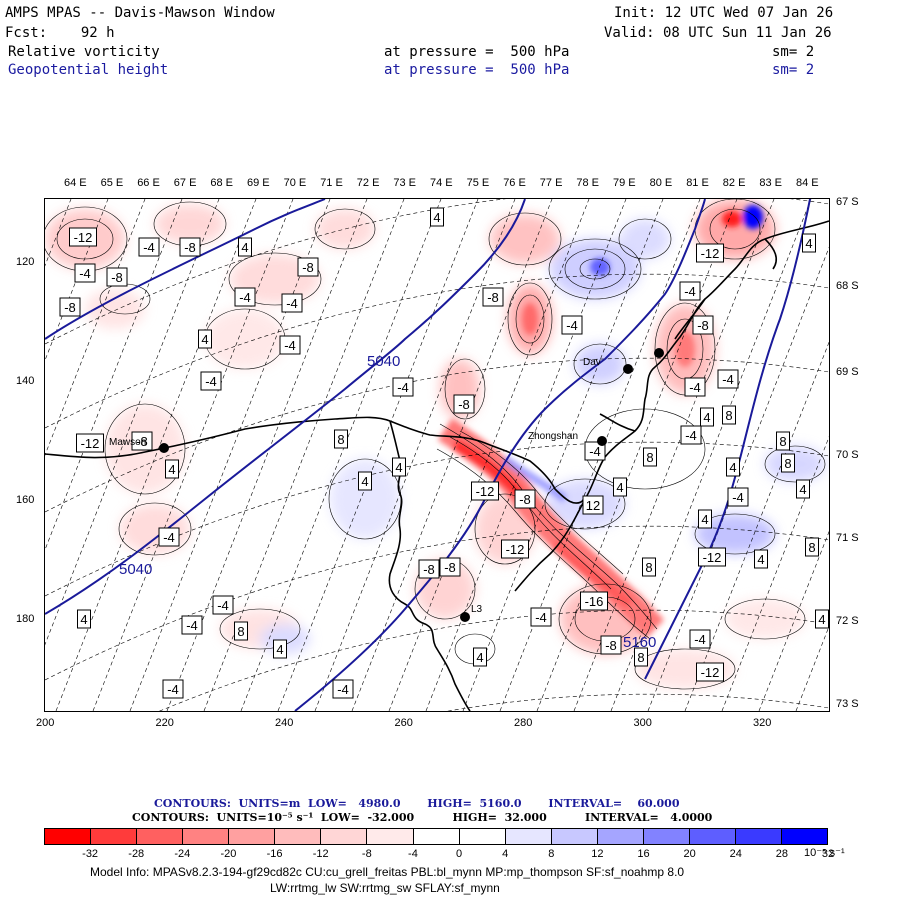 The height and width of the screenshot is (900, 900). I want to click on field1-level: at pressure = 500 hPa, so click(477, 52).